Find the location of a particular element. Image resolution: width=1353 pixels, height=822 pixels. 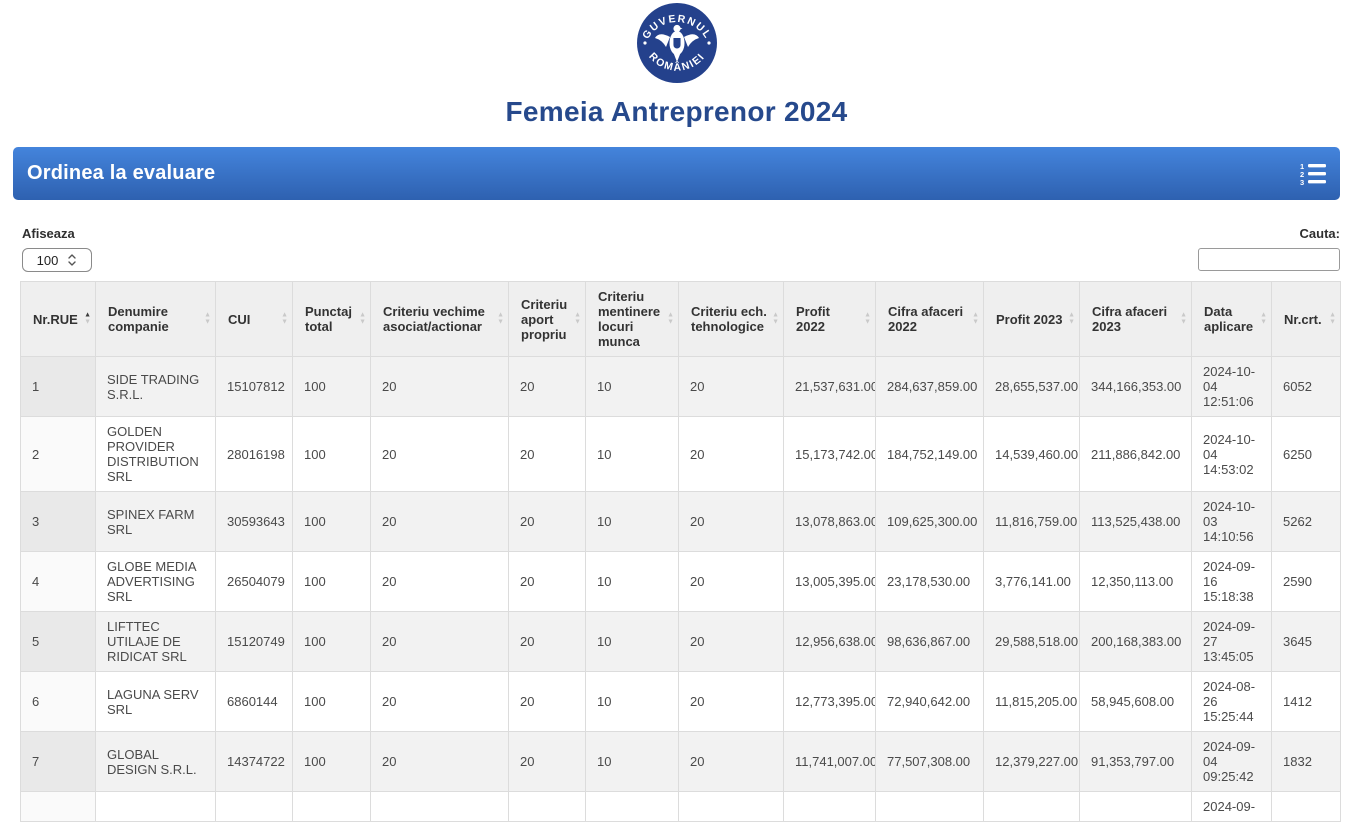

cell-denumire_companie: SIDE TRADING S.R.L. is located at coordinates (155, 386).